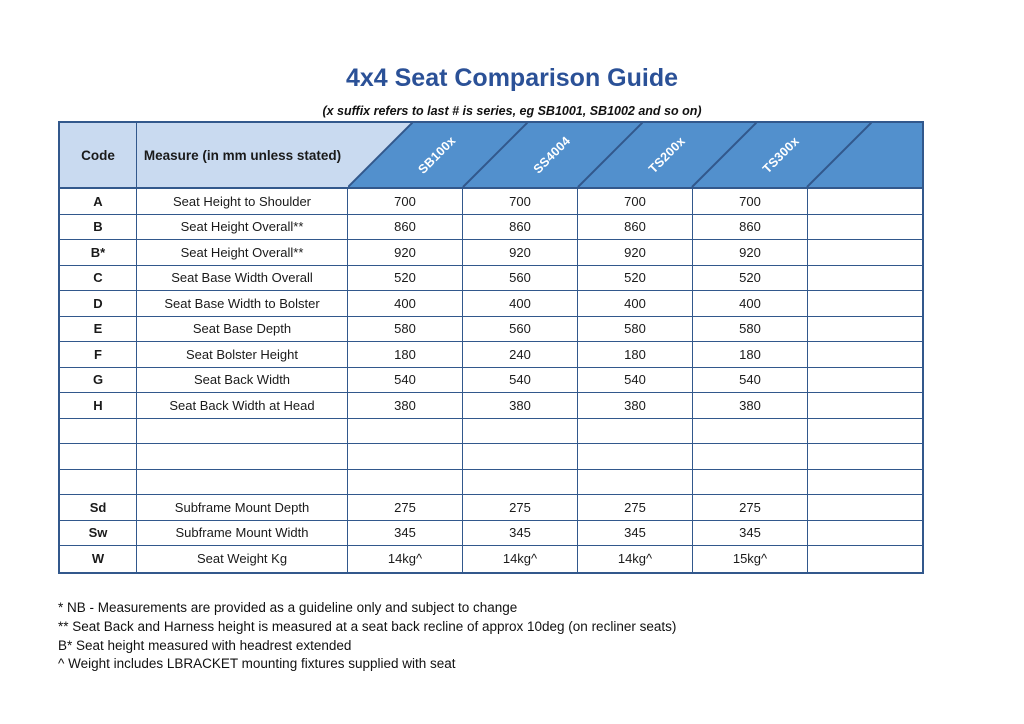 This screenshot has width=1024, height=724. I want to click on row-code: F, so click(98, 354).